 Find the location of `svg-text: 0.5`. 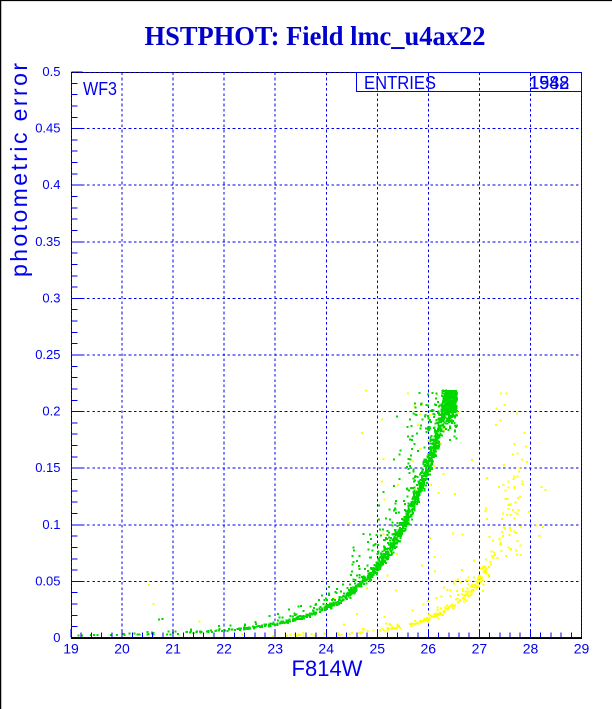

svg-text: 0.5 is located at coordinates (51, 71).